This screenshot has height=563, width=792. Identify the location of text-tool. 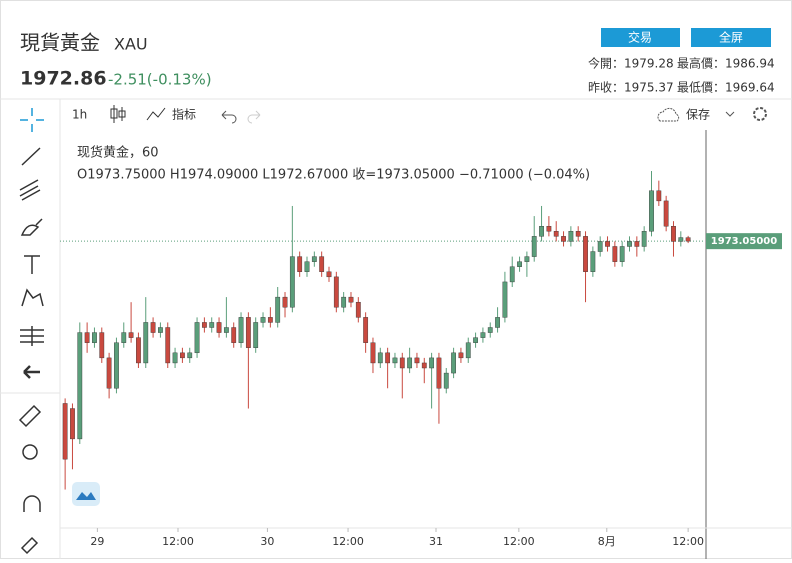
(32, 264).